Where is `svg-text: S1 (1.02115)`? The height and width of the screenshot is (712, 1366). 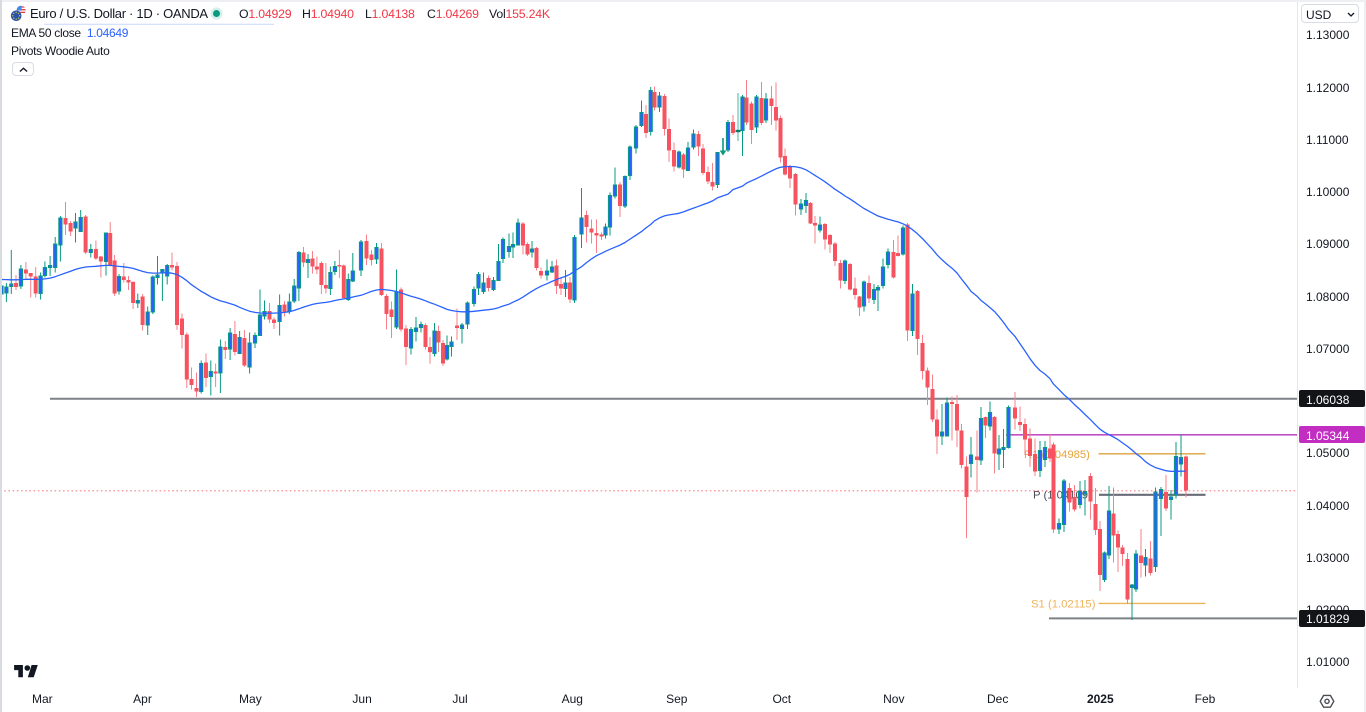
svg-text: S1 (1.02115) is located at coordinates (1063, 605).